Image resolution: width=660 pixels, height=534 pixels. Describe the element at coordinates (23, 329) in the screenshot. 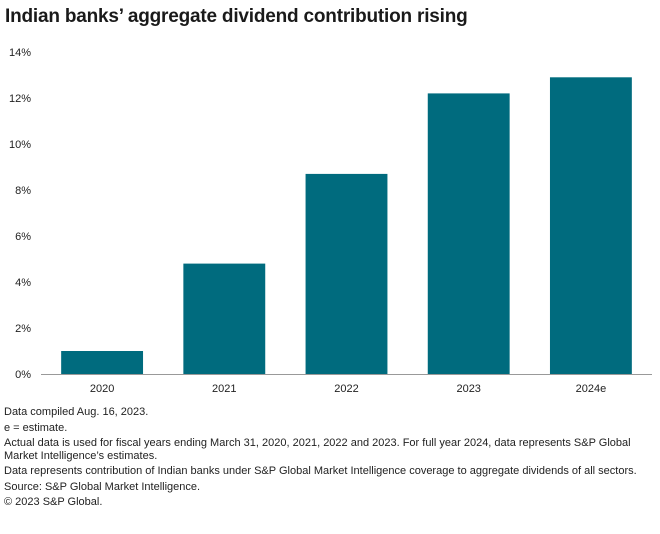

I see `y-tick-label: 2%` at that location.